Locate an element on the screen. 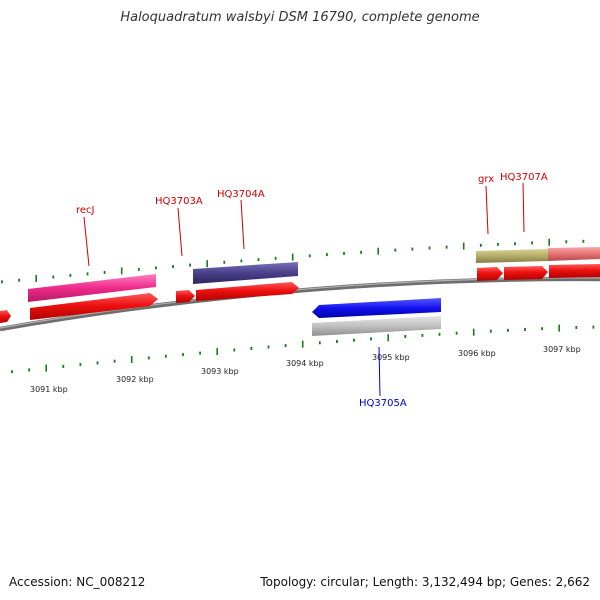 The image size is (600, 600). HQ3704A-leader is located at coordinates (242, 224).